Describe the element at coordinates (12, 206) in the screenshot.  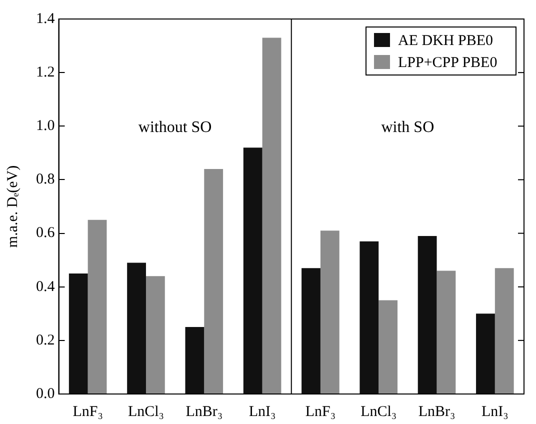
I see `y-axis-title: m.a.e. Dₑ(eV)` at that location.